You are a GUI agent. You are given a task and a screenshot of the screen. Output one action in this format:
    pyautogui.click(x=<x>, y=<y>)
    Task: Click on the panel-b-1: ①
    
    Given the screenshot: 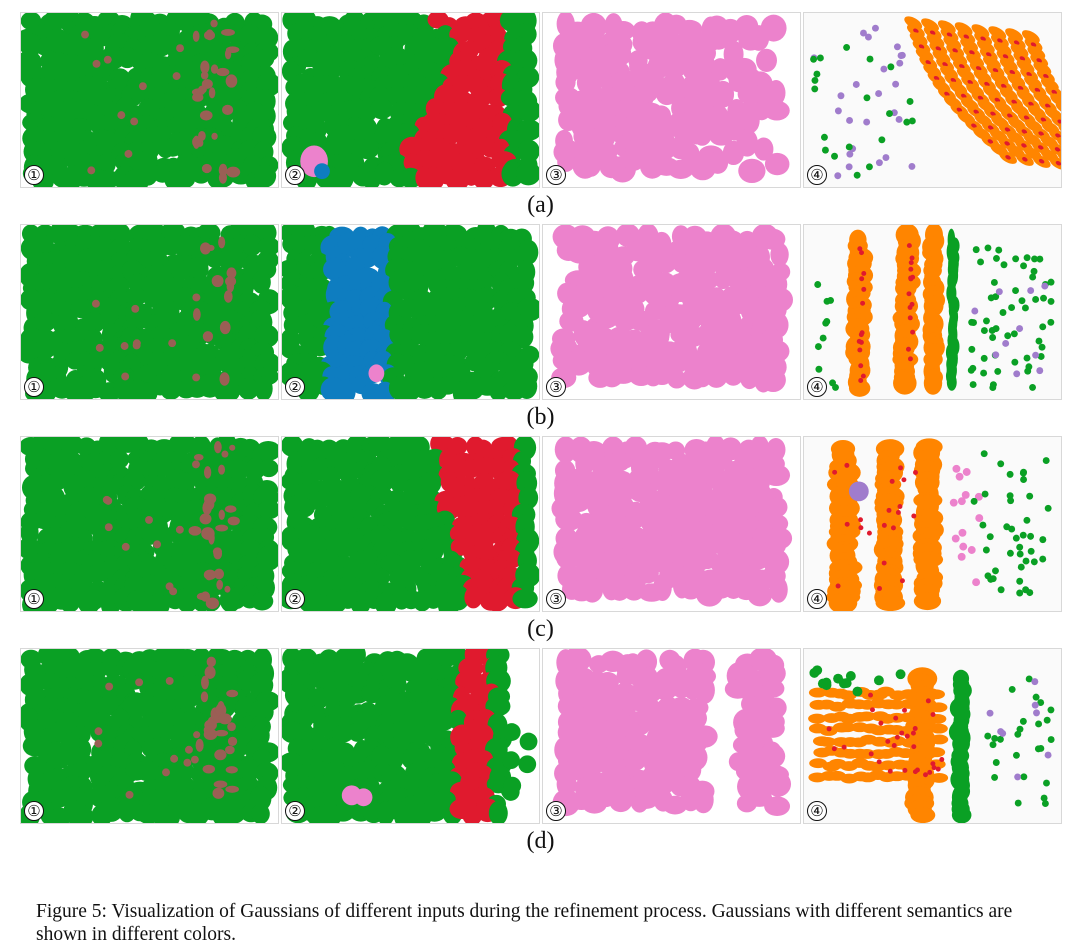 What is the action you would take?
    pyautogui.click(x=149, y=312)
    